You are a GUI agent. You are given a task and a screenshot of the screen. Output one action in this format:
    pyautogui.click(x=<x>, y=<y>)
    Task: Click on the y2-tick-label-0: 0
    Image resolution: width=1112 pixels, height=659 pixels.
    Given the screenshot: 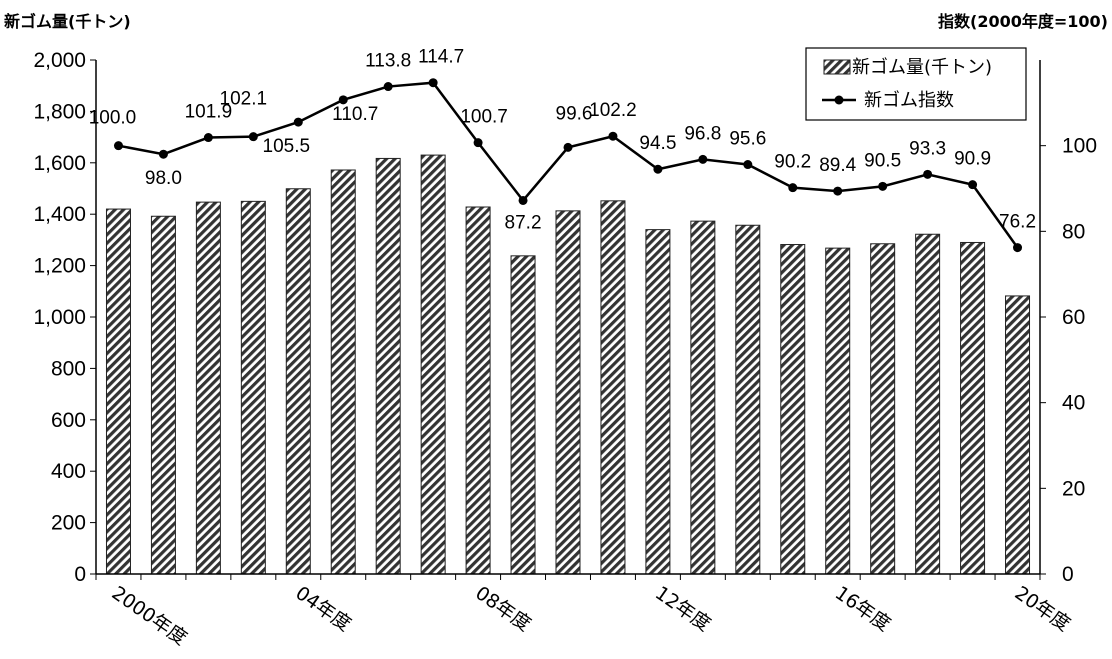 What is the action you would take?
    pyautogui.click(x=1068, y=574)
    